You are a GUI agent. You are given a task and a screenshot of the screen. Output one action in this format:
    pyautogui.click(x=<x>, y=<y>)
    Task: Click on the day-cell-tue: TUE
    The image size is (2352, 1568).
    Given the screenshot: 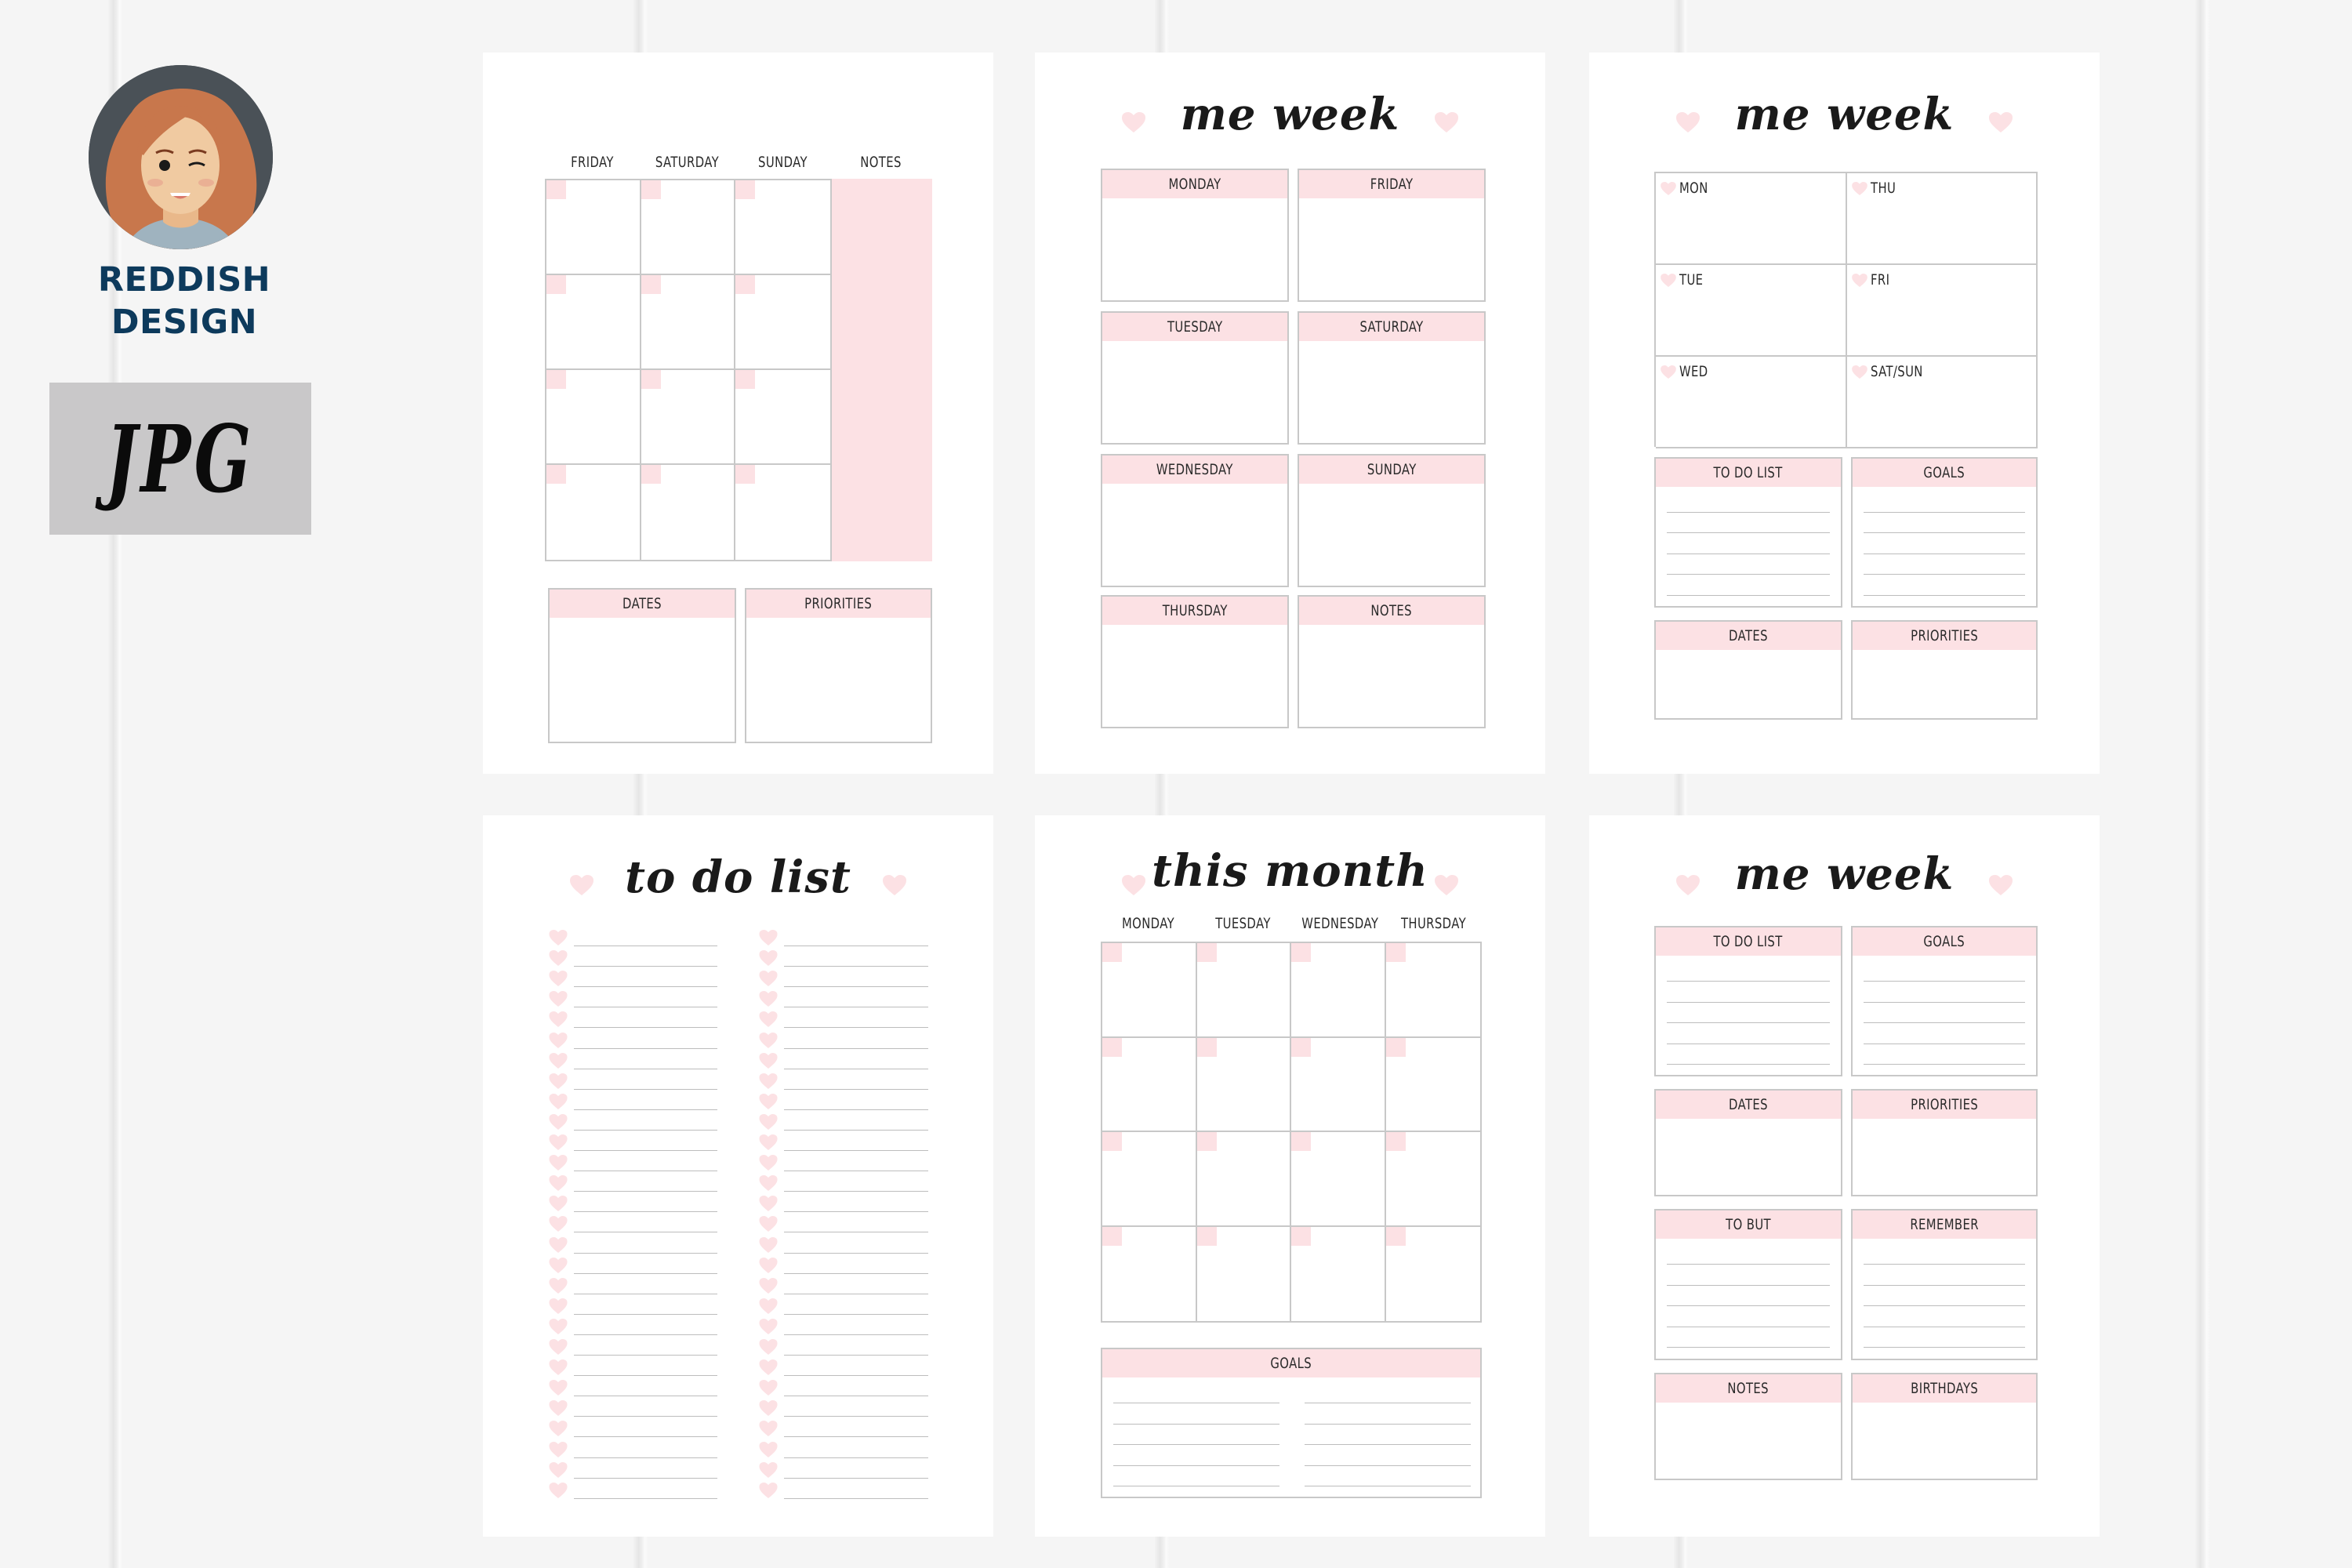 What is the action you would take?
    pyautogui.click(x=1752, y=311)
    